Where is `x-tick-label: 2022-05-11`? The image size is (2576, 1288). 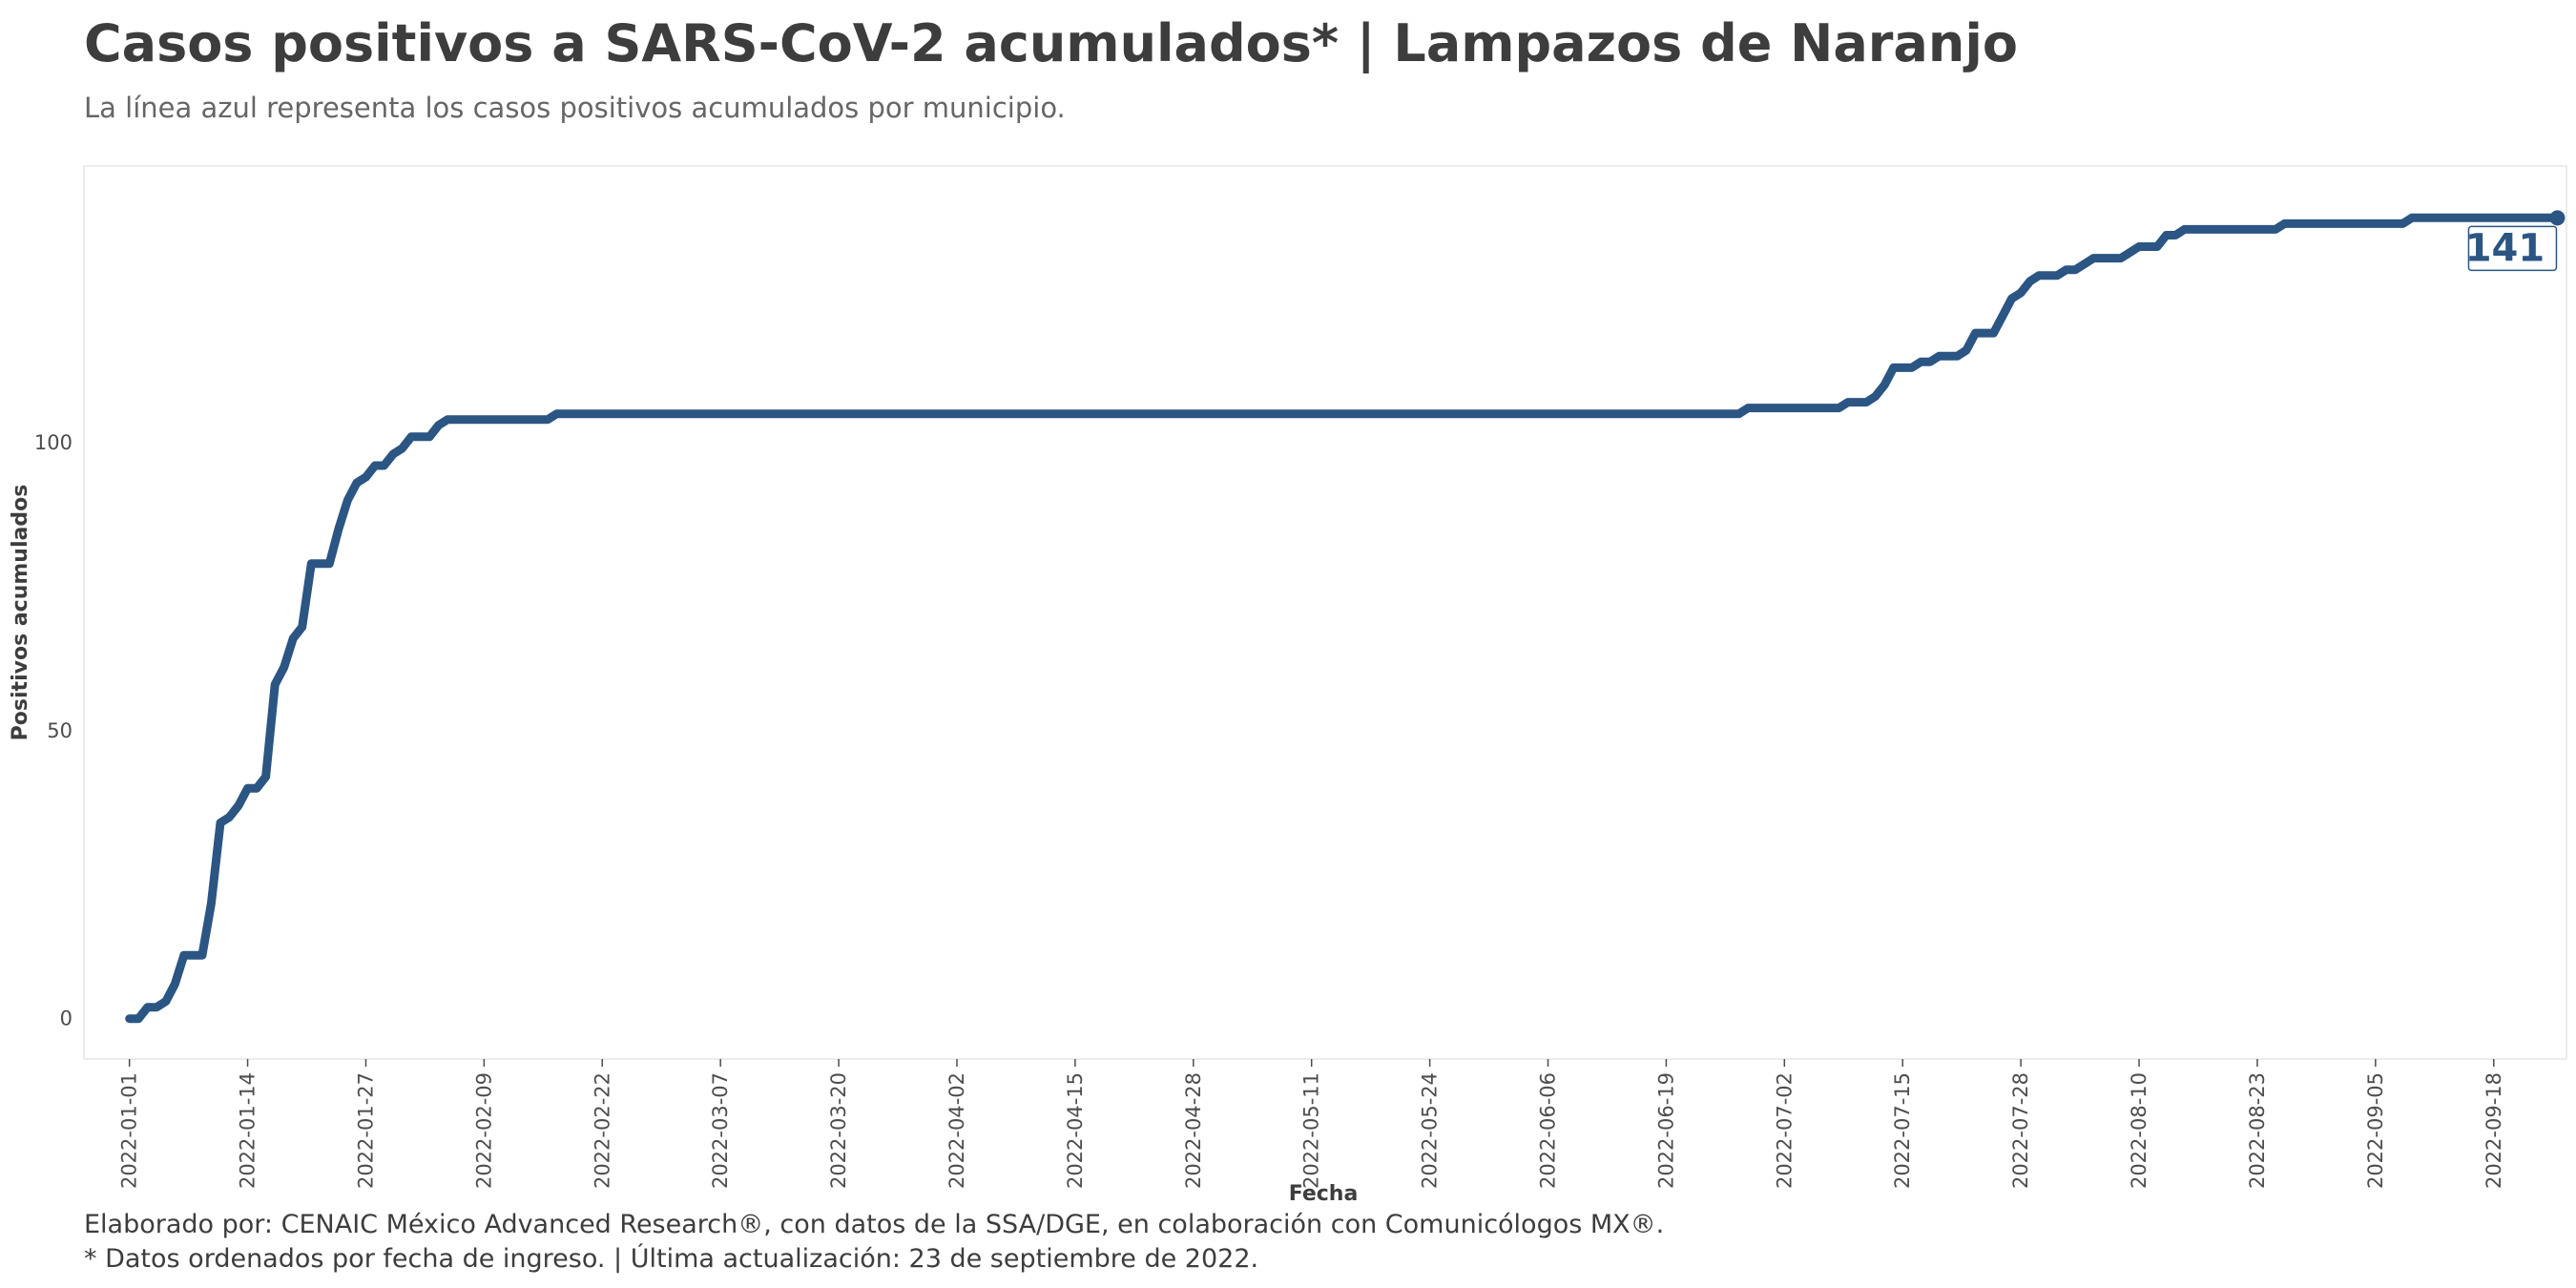 x-tick-label: 2022-05-11 is located at coordinates (1311, 1130).